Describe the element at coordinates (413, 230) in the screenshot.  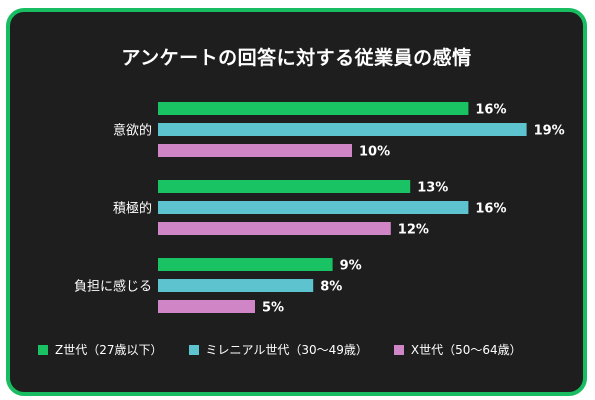
I see `data-label-gen-x: 12%` at that location.